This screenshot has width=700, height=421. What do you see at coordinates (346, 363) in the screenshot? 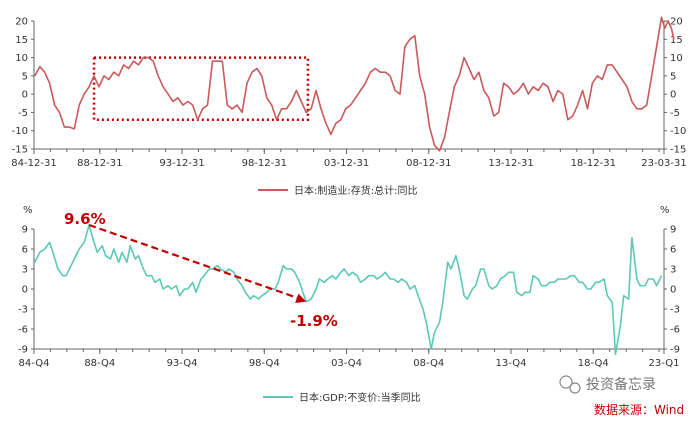
I see `bottom-xtick-label: 03-Q4` at bounding box center [346, 363].